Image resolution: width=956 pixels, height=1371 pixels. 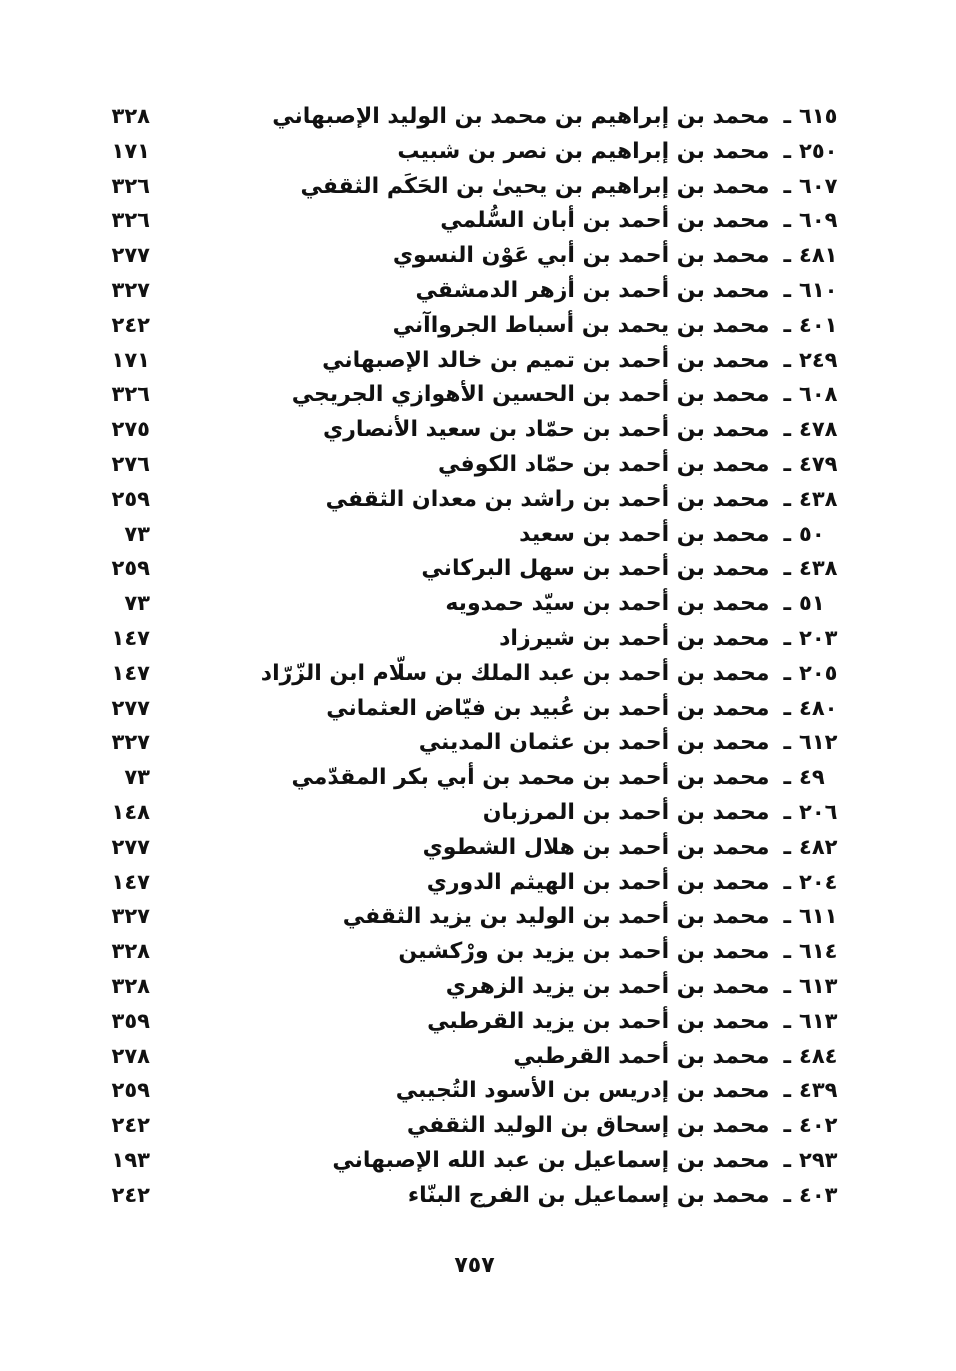 What do you see at coordinates (626, 812) in the screenshot?
I see `entry-name: محمد بن أحمد بن المرزبان` at bounding box center [626, 812].